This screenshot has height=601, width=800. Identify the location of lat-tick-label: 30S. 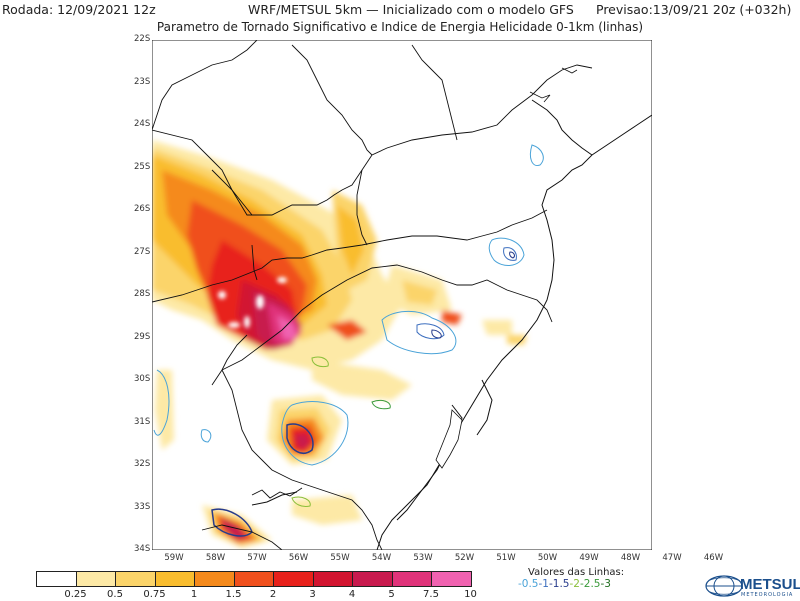
(142, 379).